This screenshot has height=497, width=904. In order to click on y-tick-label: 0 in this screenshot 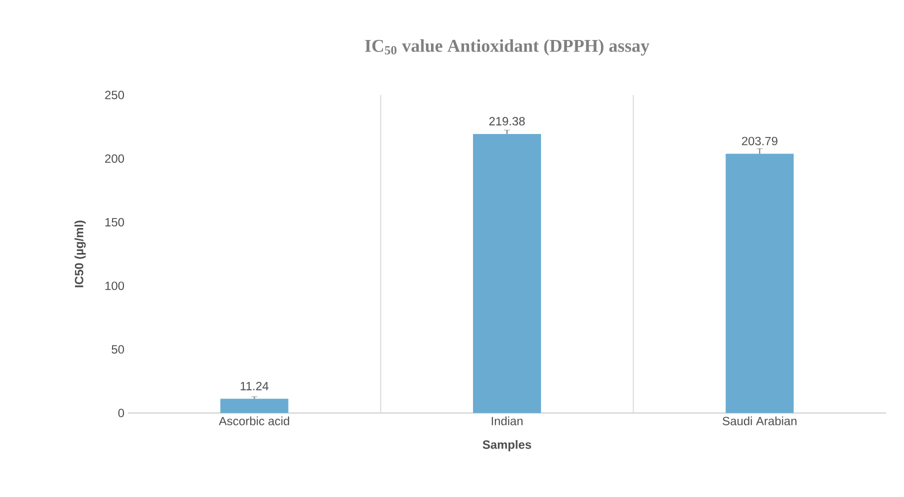, I will do `click(121, 413)`.